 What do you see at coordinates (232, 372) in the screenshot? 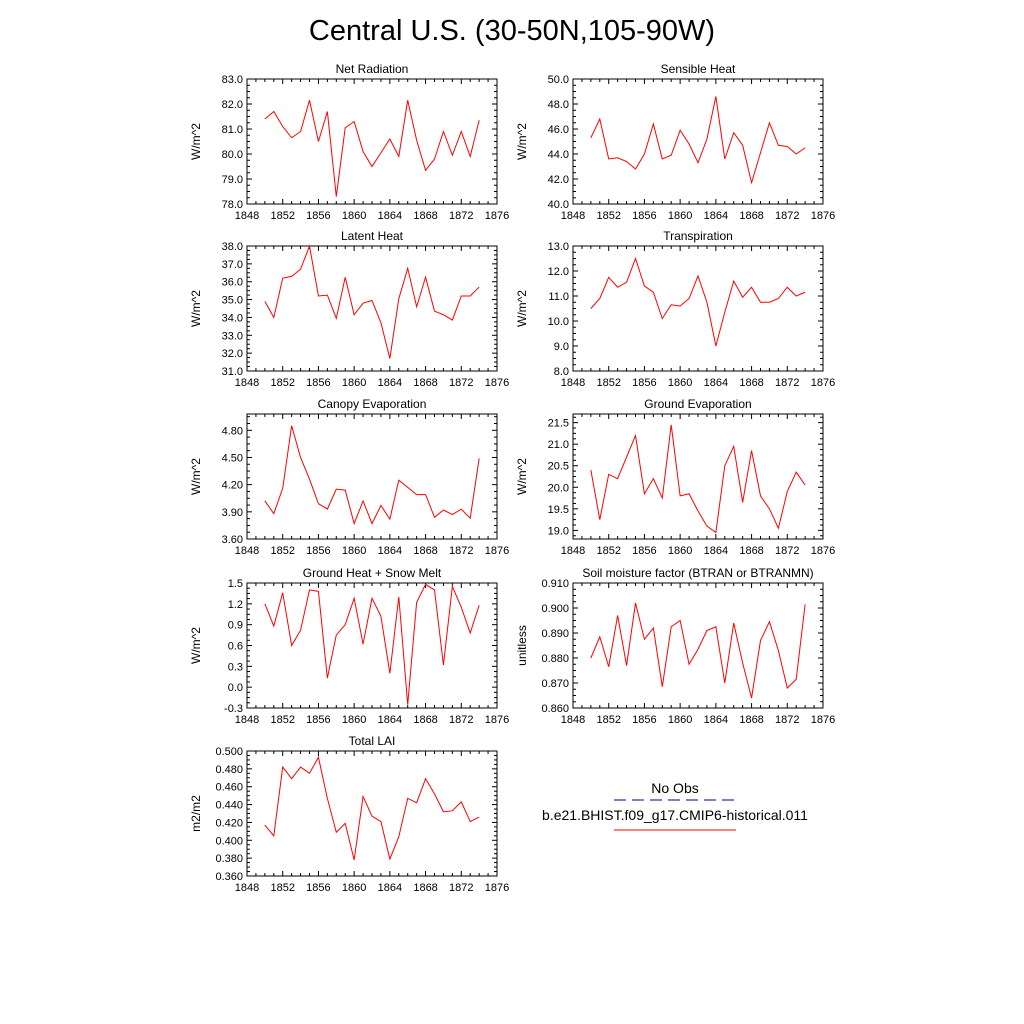
I see `y-tick-label: 31.0` at bounding box center [232, 372].